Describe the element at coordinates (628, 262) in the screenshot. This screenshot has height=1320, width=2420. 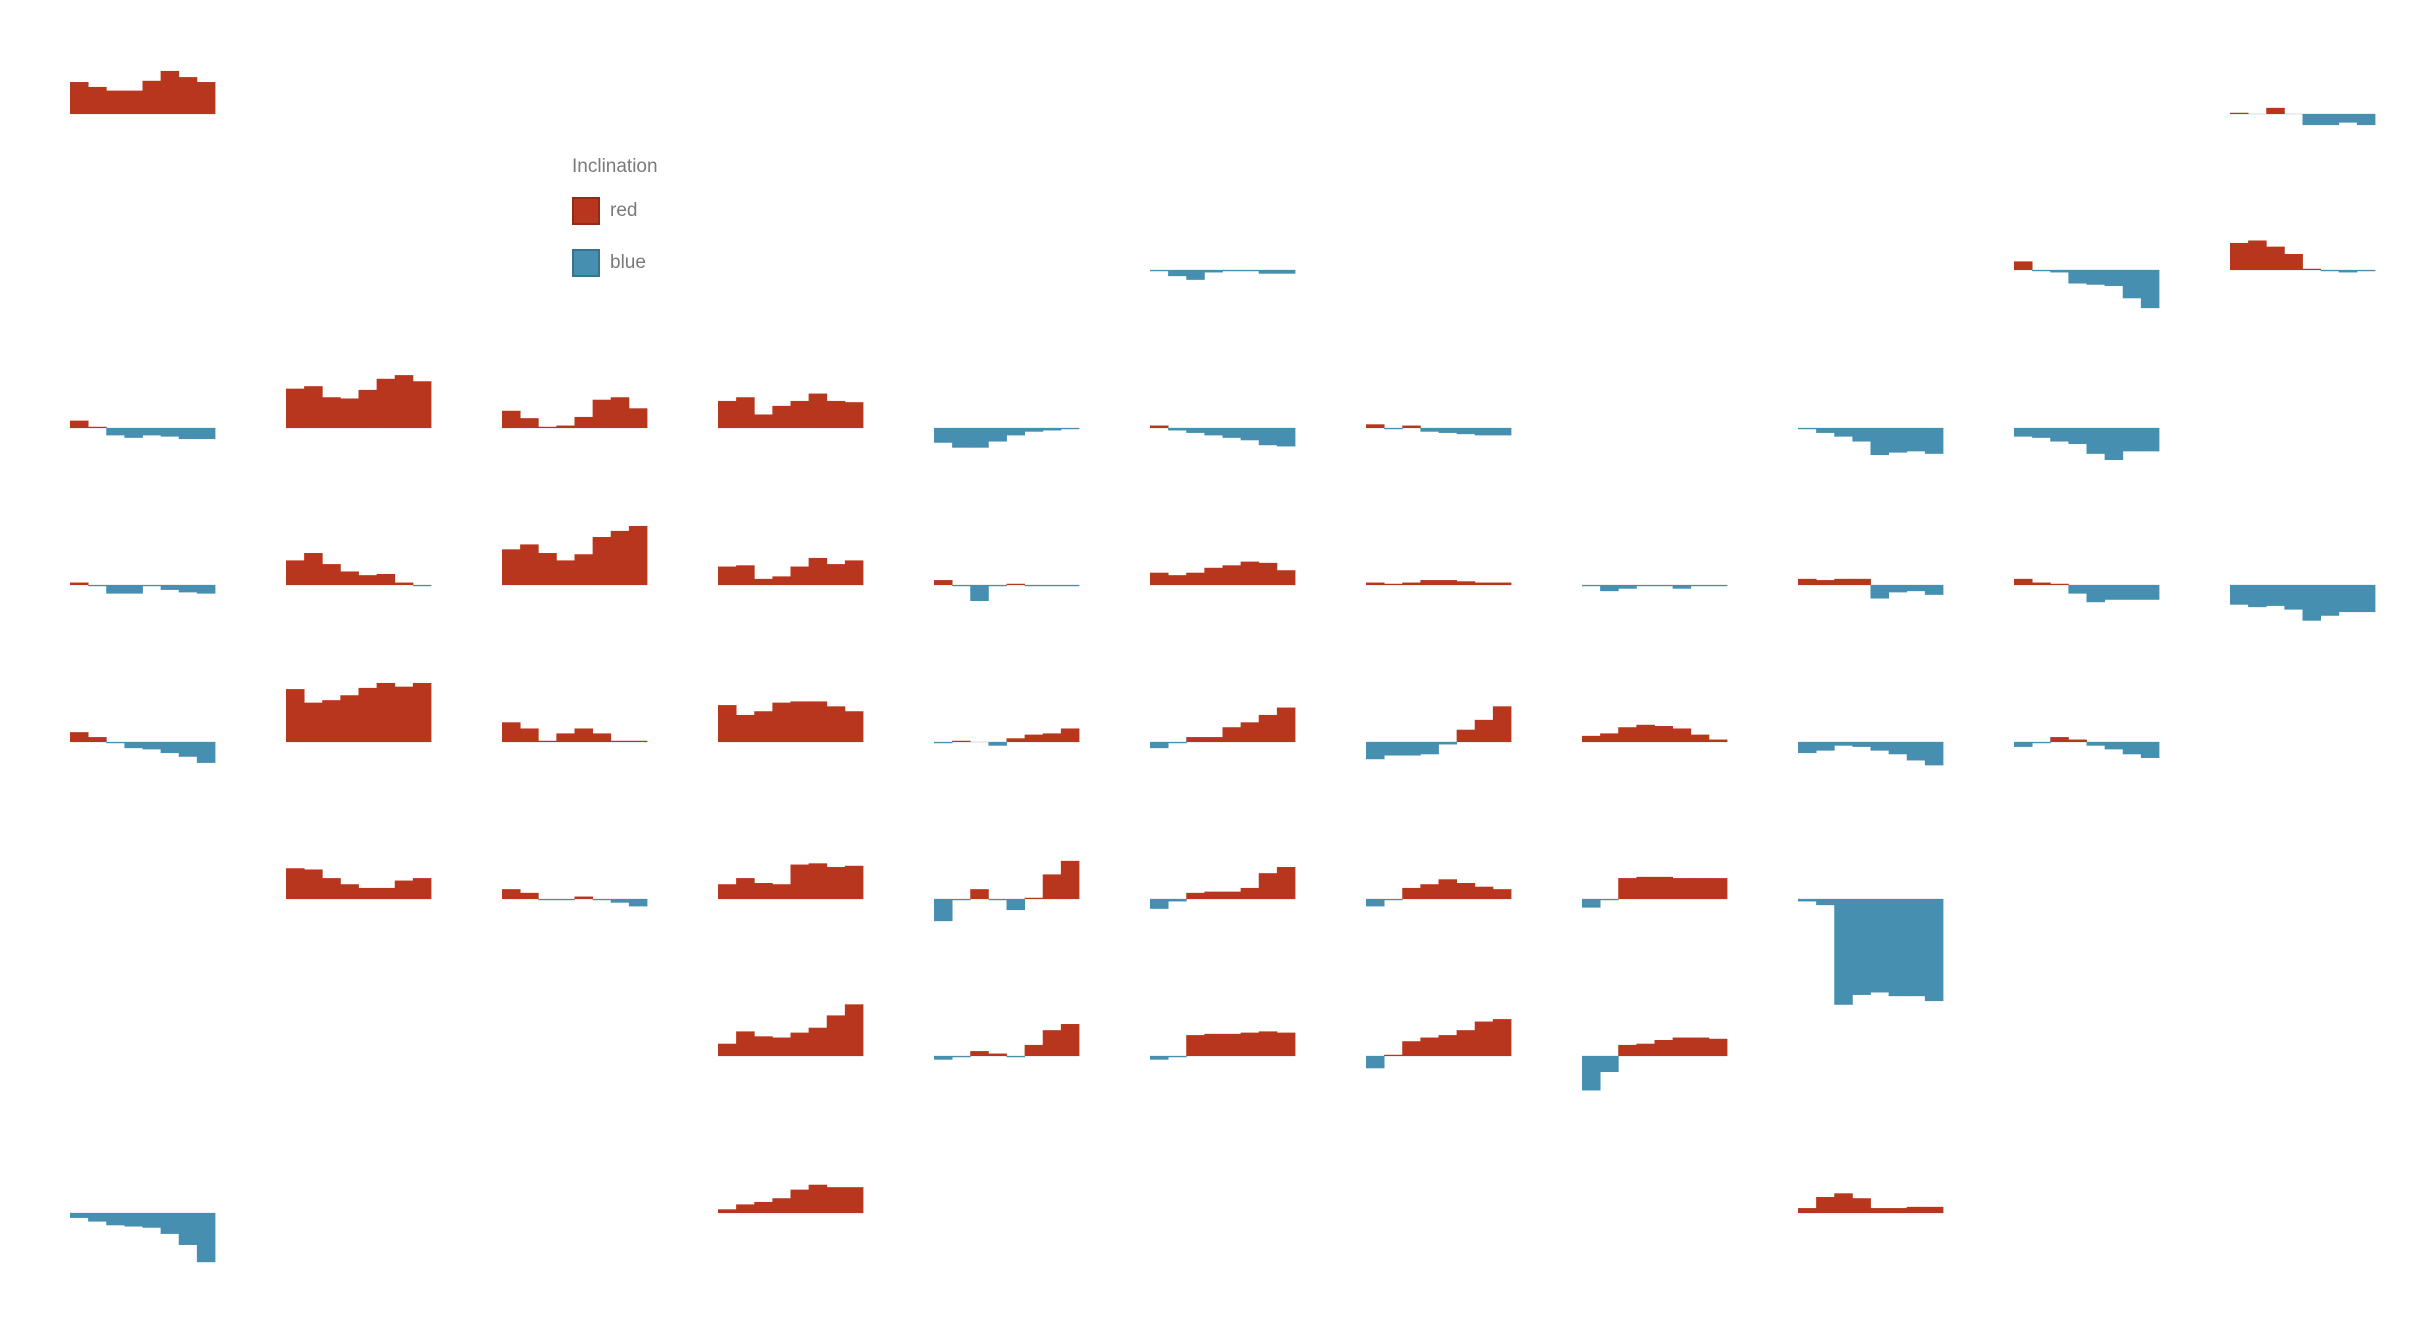
I see `legend-label-blue: blue` at that location.